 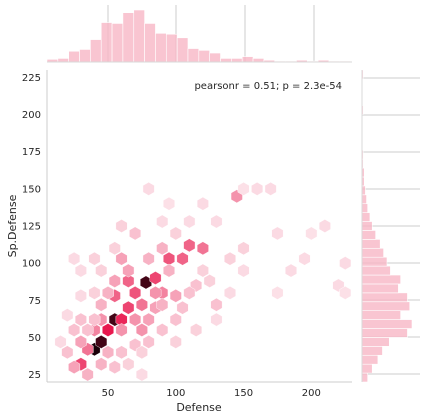 I want to click on y-tick-label: 225, so click(x=31, y=78).